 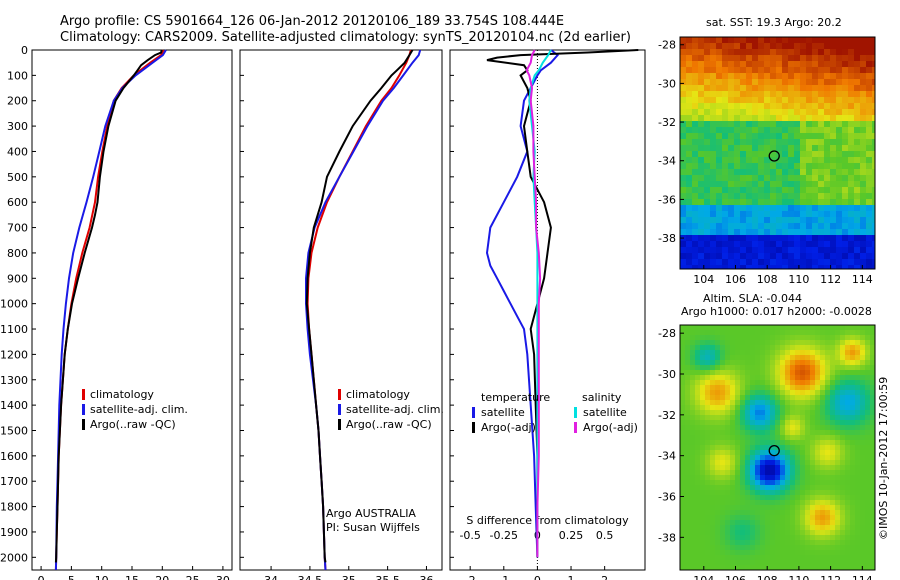 What do you see at coordinates (798, 279) in the screenshot?
I see `x-tick-label: 110` at bounding box center [798, 279].